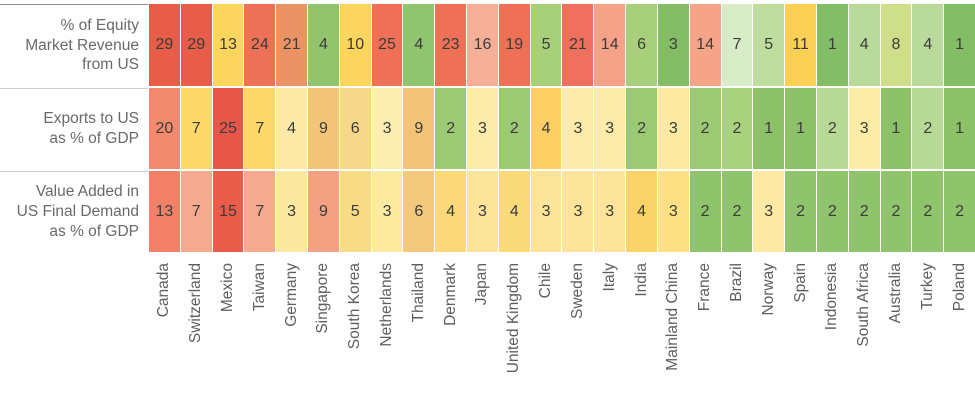  I want to click on column-label-text: Canada, so click(164, 290).